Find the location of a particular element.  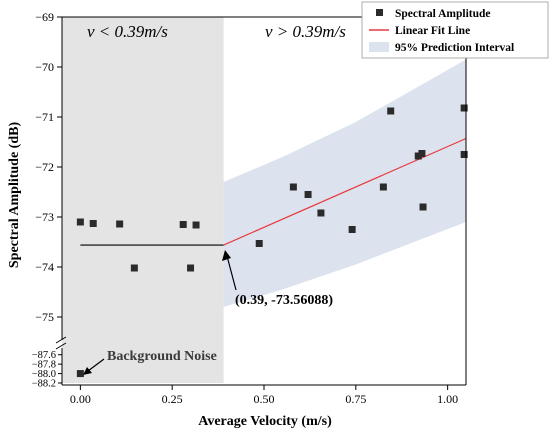

legend-marker-band is located at coordinates (379, 47).